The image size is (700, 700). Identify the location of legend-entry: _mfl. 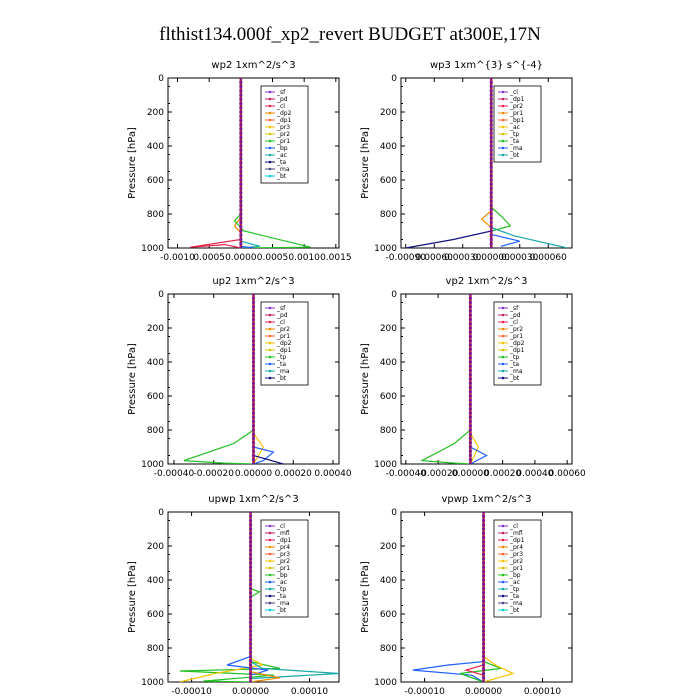
(283, 533).